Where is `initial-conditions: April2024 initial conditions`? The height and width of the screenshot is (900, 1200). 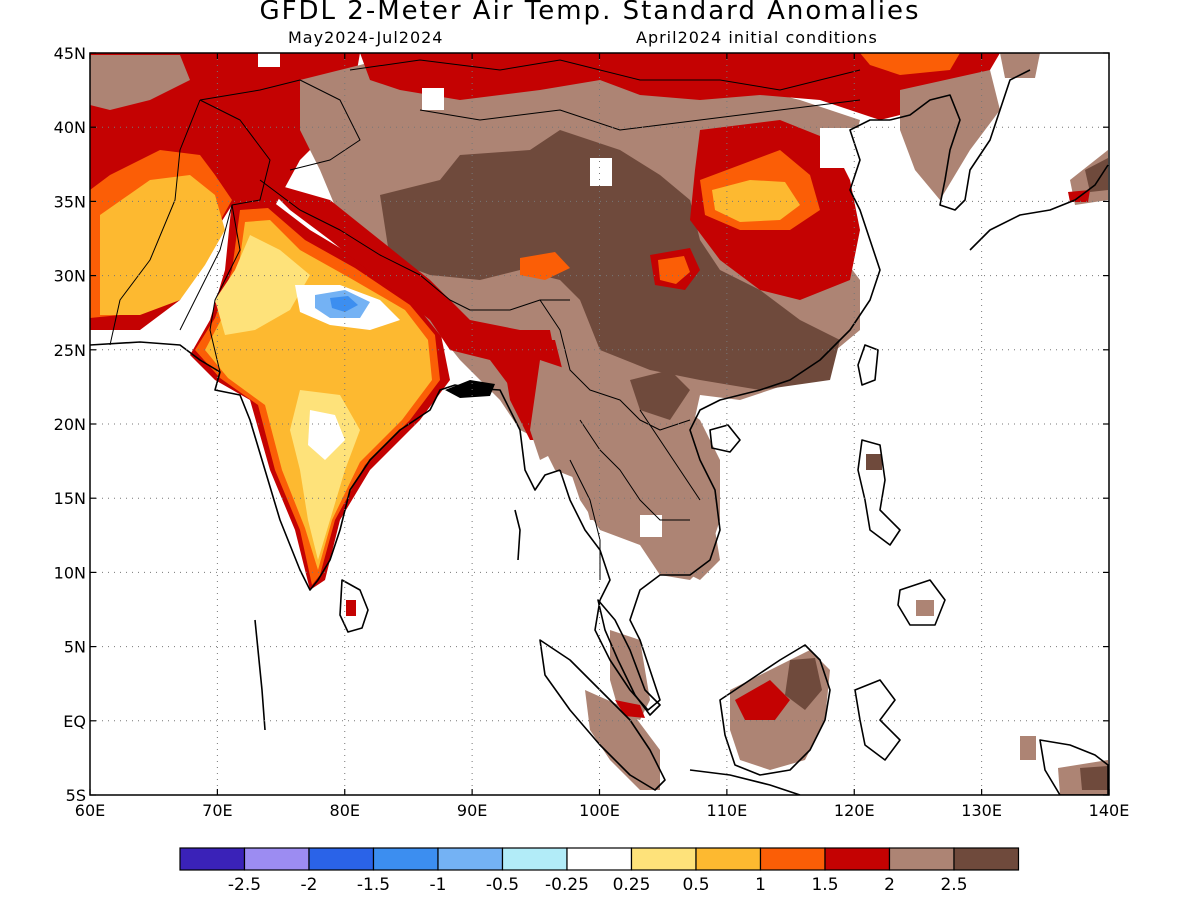 initial-conditions: April2024 initial conditions is located at coordinates (757, 37).